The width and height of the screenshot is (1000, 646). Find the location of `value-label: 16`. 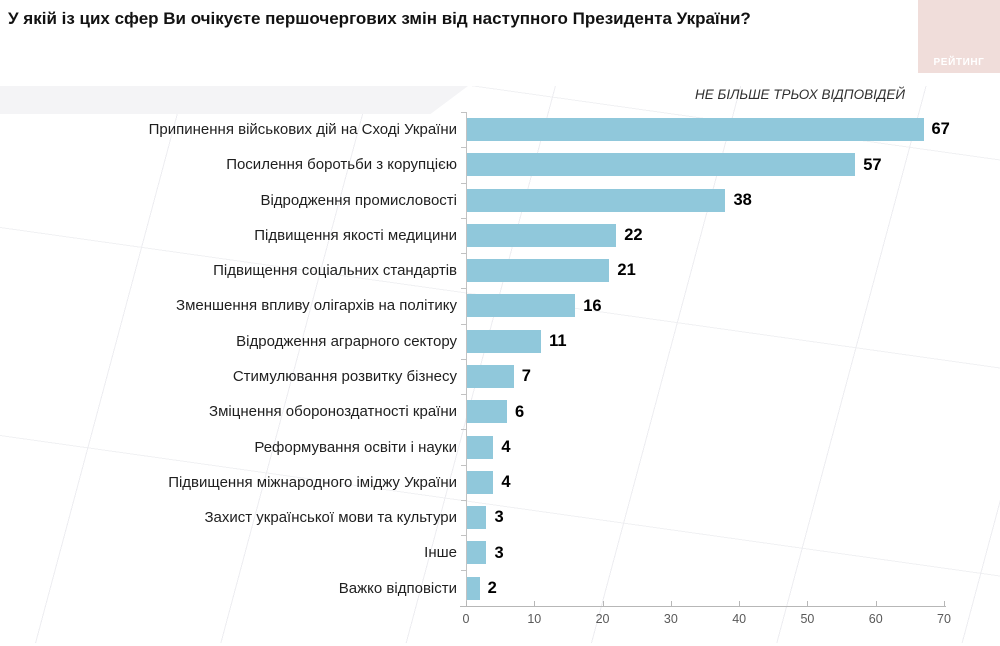

value-label: 16 is located at coordinates (592, 305).